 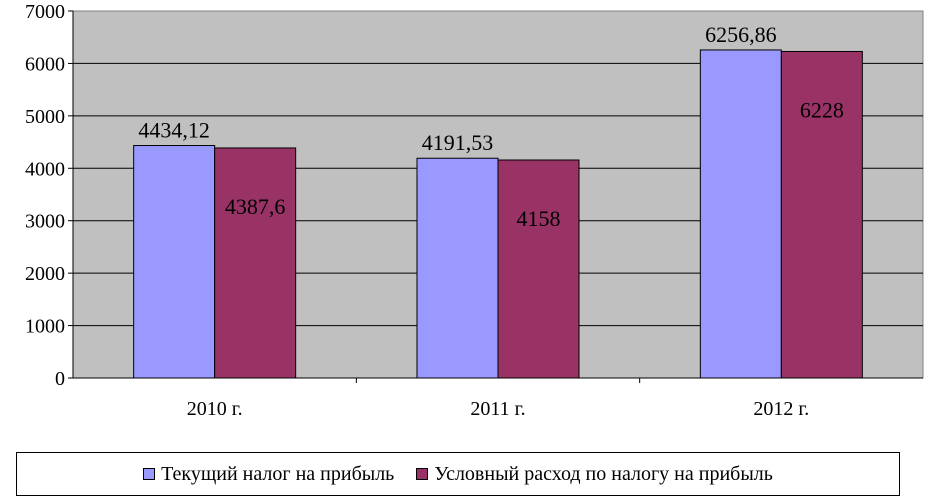 I want to click on legend-swatch-current-tax, so click(x=149, y=474).